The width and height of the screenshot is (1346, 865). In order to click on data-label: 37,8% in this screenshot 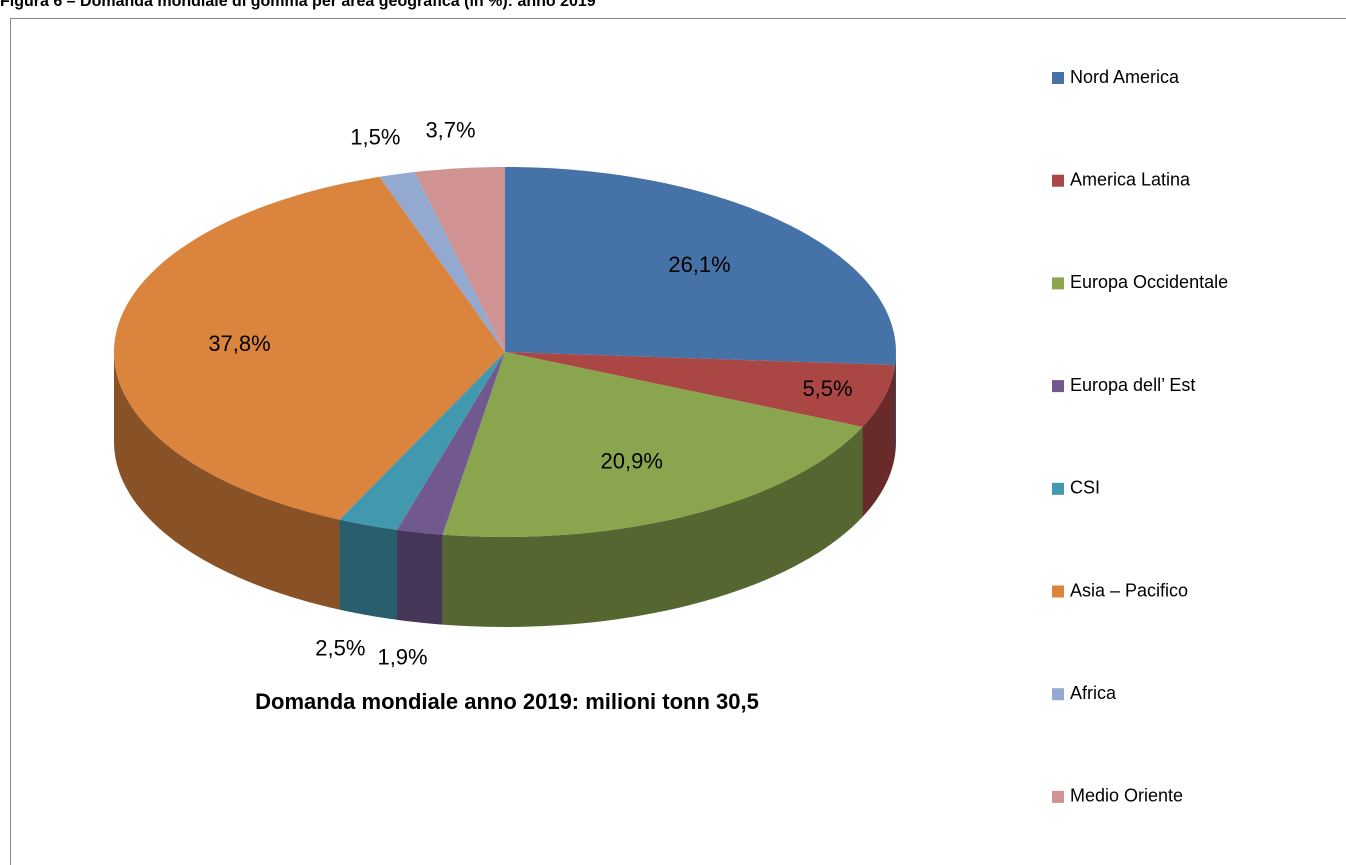, I will do `click(239, 343)`.